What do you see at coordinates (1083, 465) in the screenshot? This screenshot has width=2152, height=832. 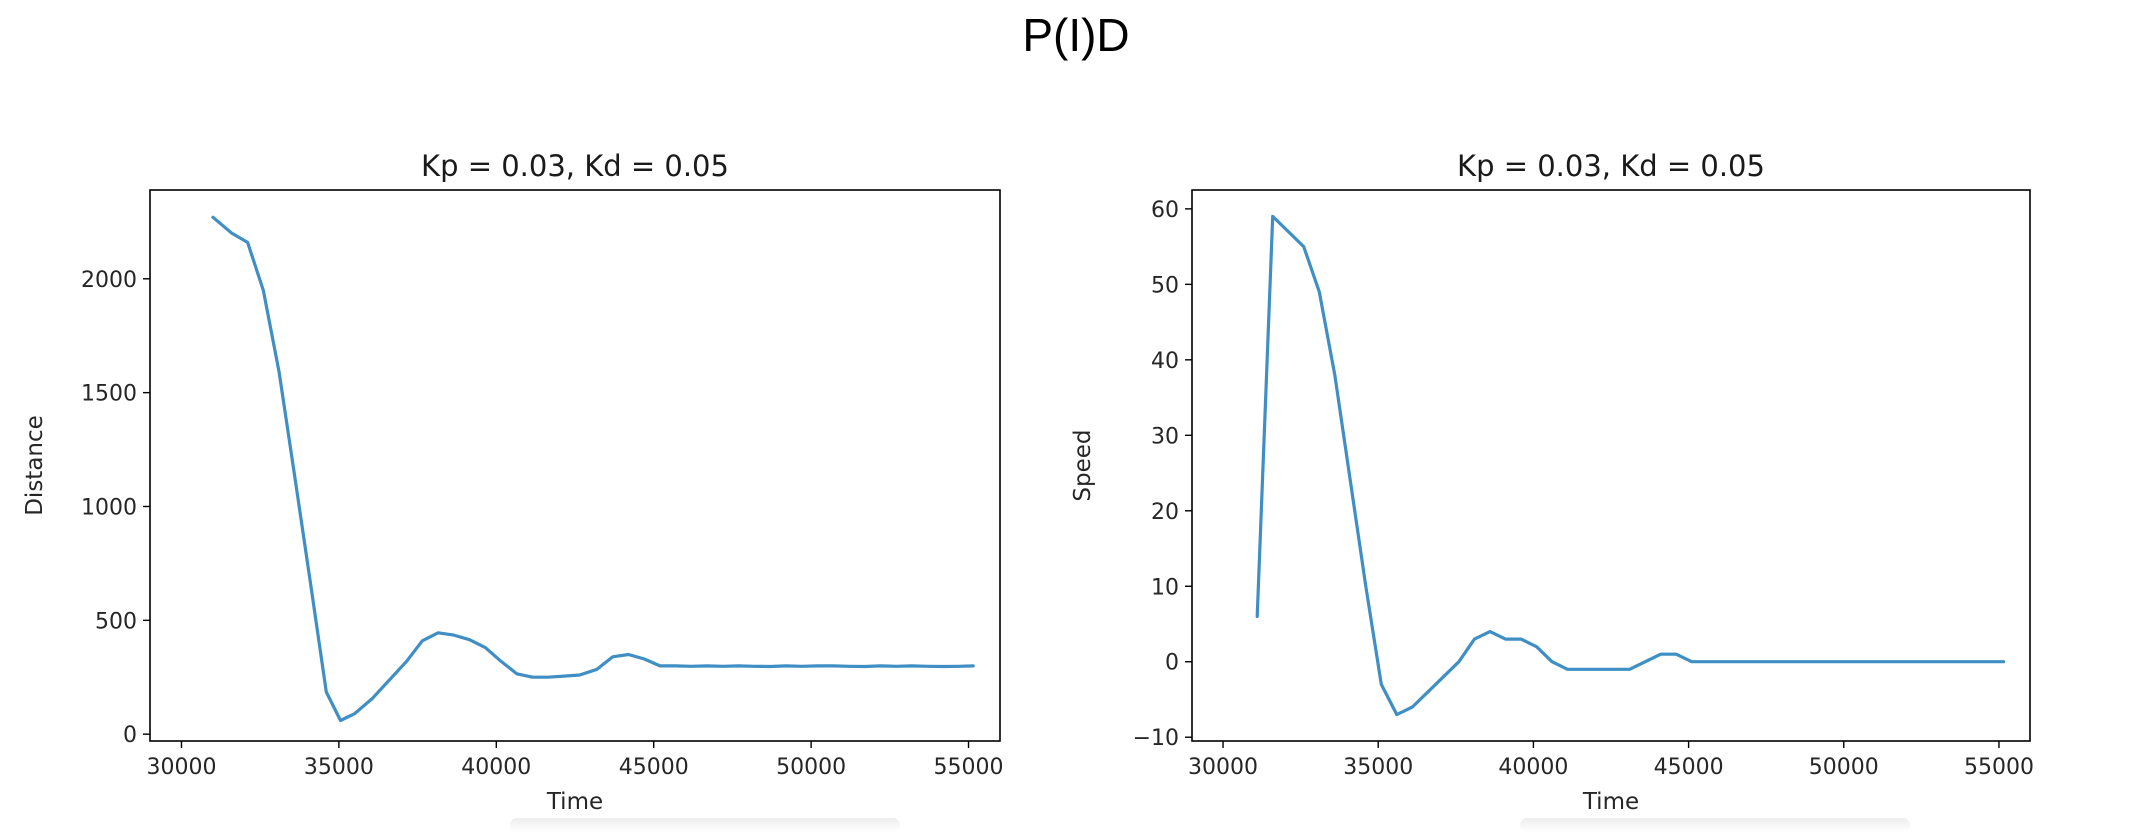 I see `y-axis-label-speed: Speed` at bounding box center [1083, 465].